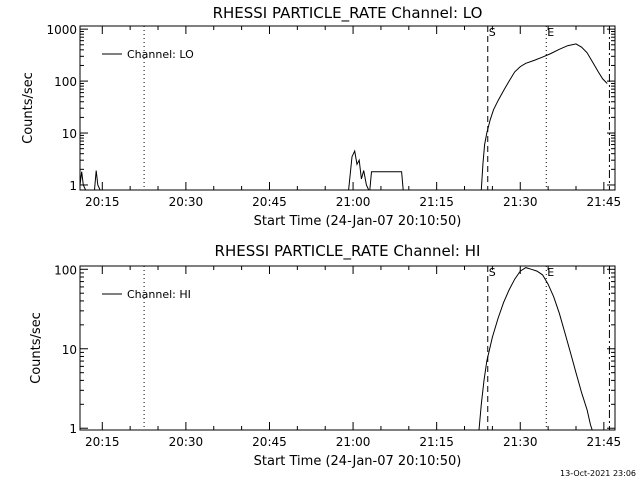  I want to click on series-line-hi, so click(535, 349).